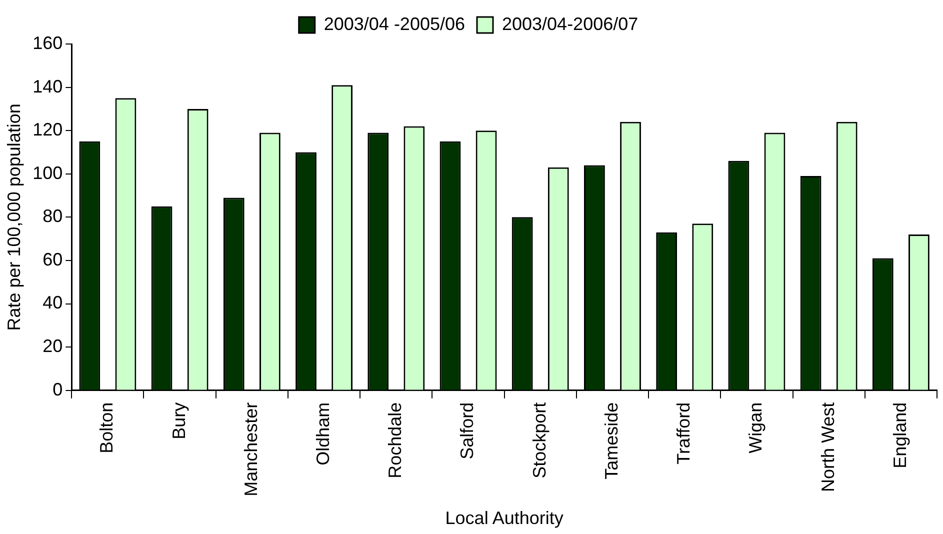  I want to click on x-tick-label: Tameside, so click(611, 441).